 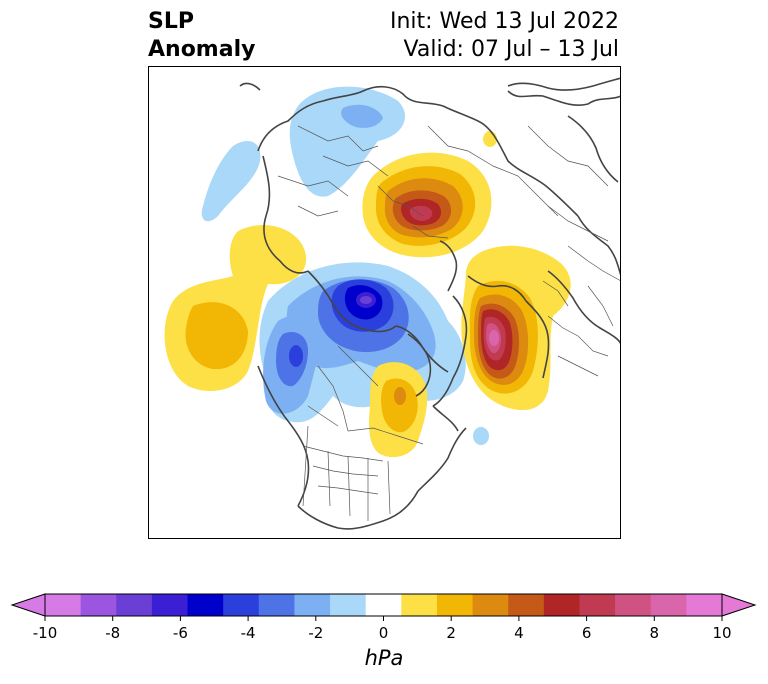 I want to click on colorbar-tick-label: -6, so click(x=180, y=632).